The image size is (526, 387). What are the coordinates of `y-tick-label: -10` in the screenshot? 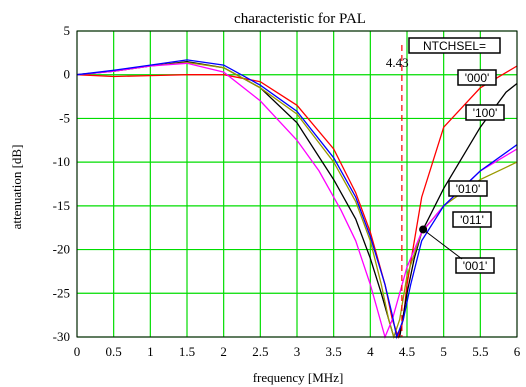 It's located at (61, 161).